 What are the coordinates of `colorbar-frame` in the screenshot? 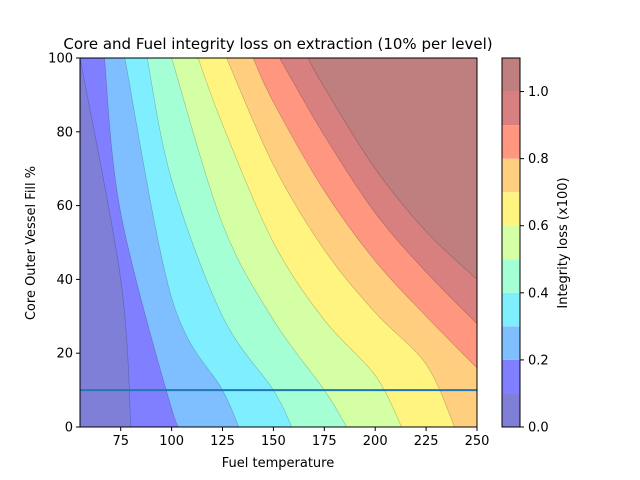 It's located at (511, 242).